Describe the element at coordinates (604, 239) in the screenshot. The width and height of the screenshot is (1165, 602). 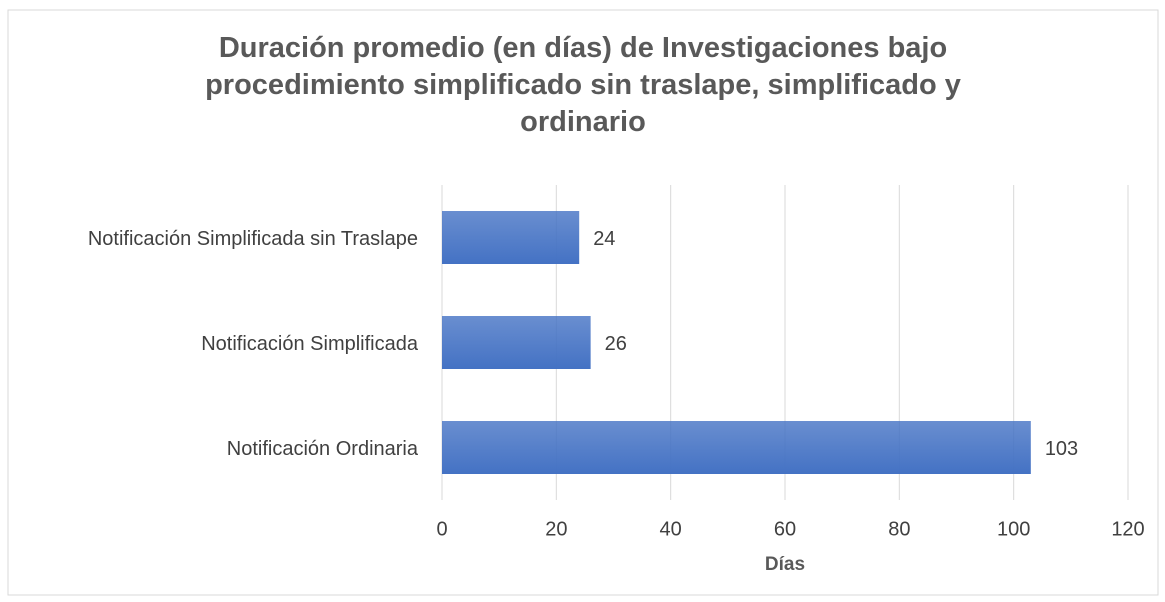
I see `data-label: 24` at that location.